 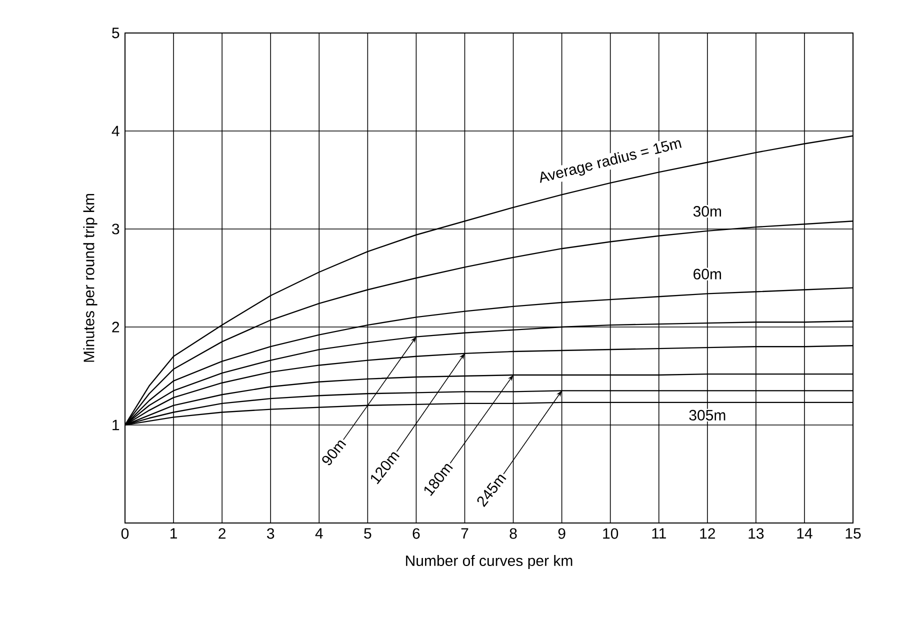 I want to click on x-tick-label: 4, so click(x=319, y=533).